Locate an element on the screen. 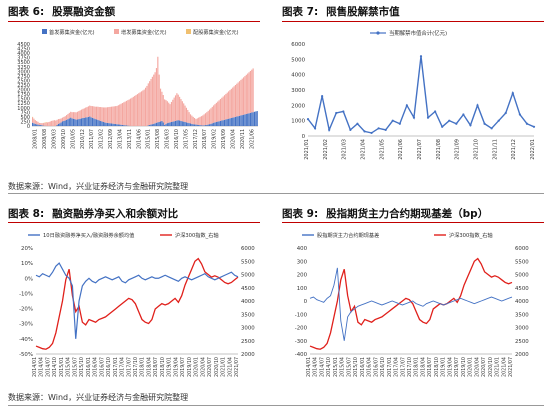 The width and height of the screenshot is (550, 411). x-tick-7: 2015/10 is located at coordinates (82, 367).